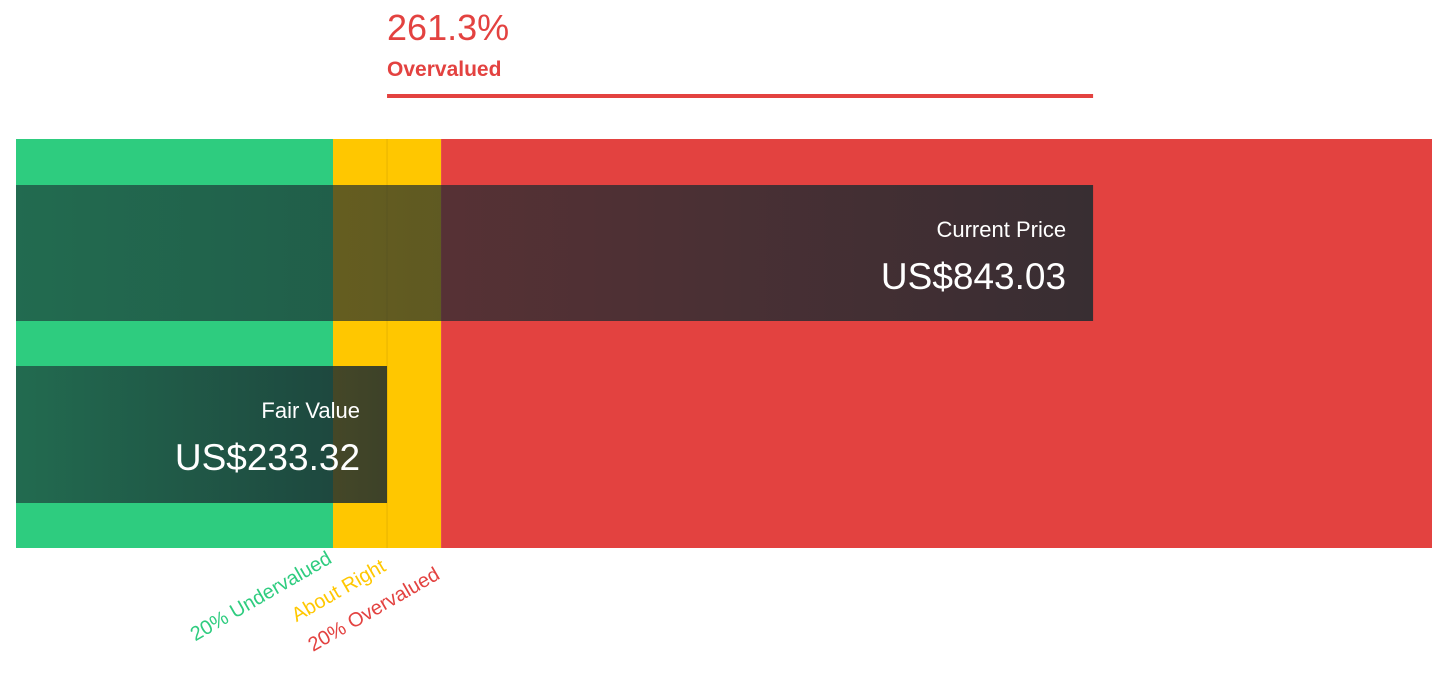 The image size is (1437, 679). I want to click on bar-value: US$233.32, so click(267, 457).